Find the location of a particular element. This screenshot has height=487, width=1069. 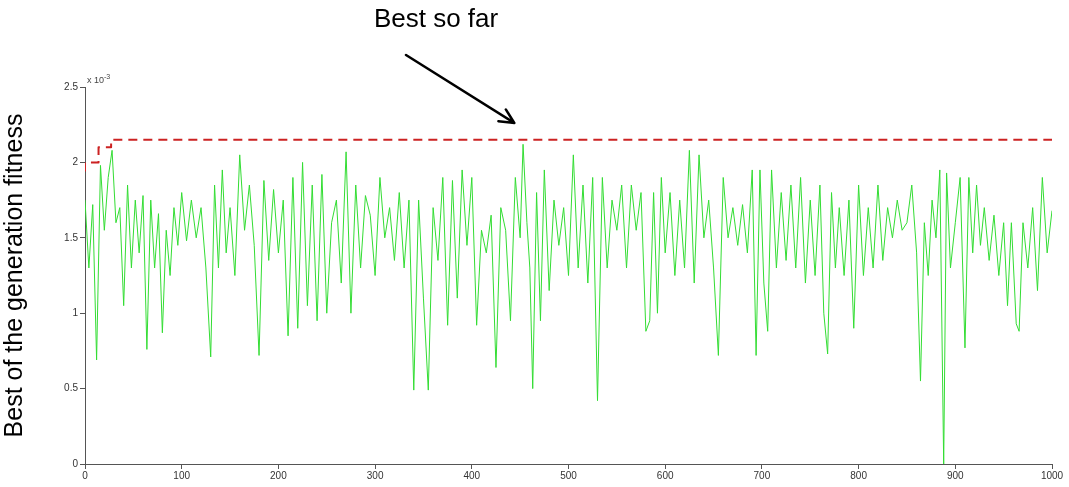

x-tick-label: 300 is located at coordinates (375, 475).